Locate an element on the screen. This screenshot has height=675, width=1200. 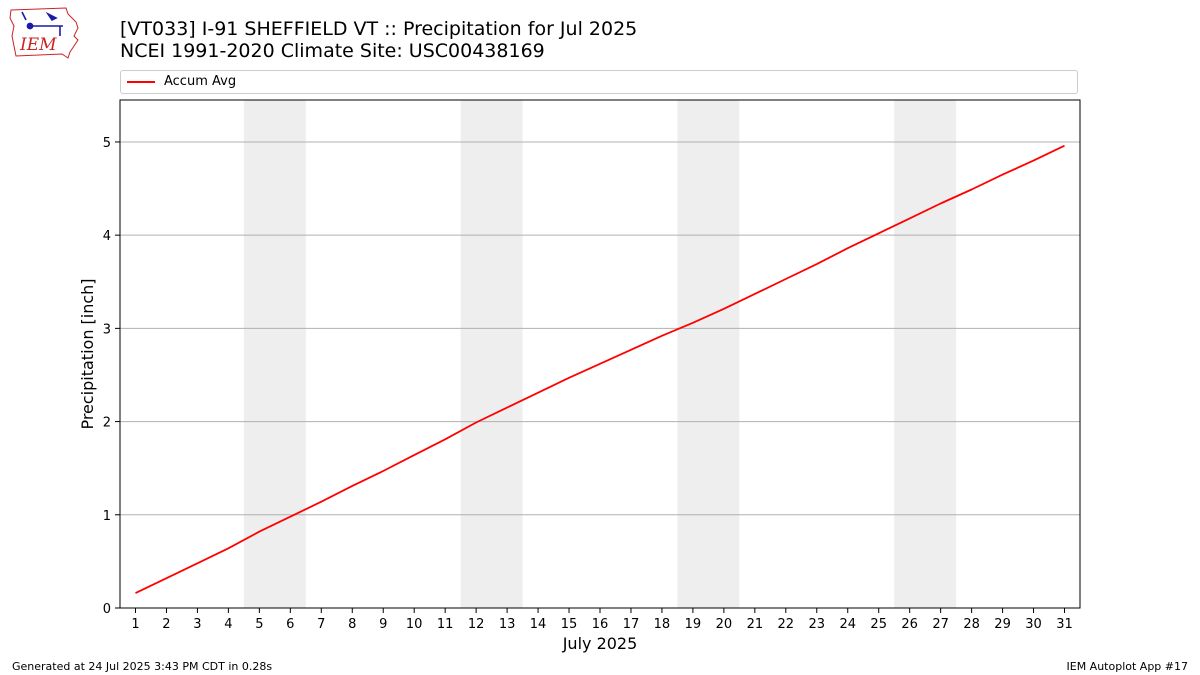
y-tick-label-5: 5 is located at coordinates (107, 143).